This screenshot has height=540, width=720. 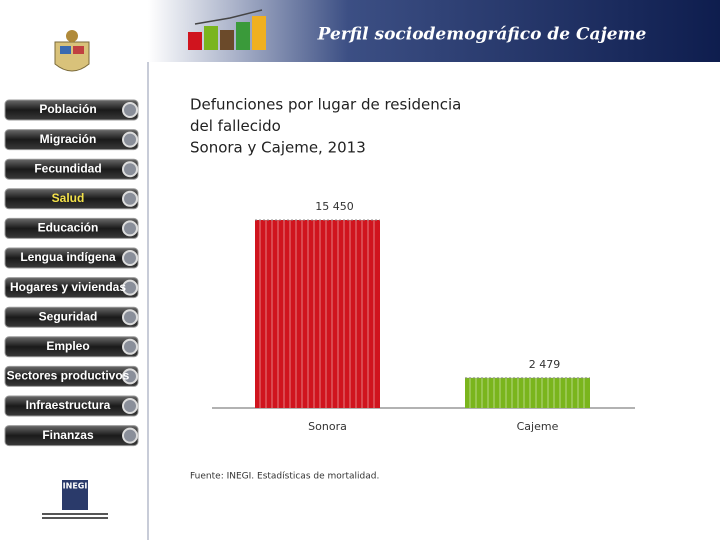 I want to click on chart-title: del fallecido, so click(x=235, y=126).